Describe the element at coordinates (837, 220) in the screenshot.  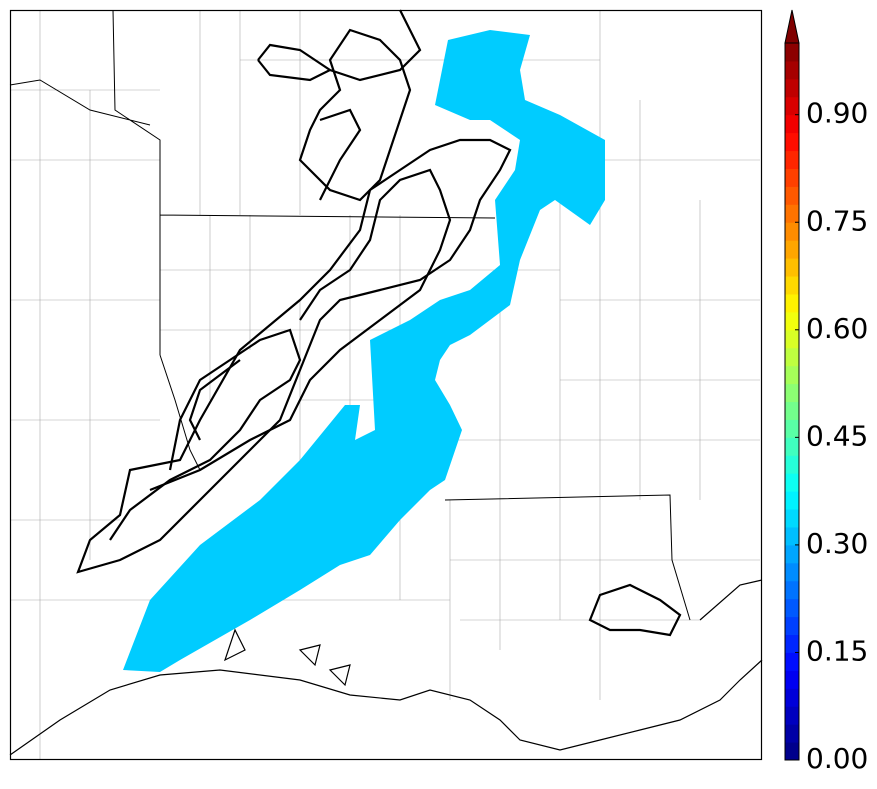
I see `colorbar-tick-label: 0.75` at that location.